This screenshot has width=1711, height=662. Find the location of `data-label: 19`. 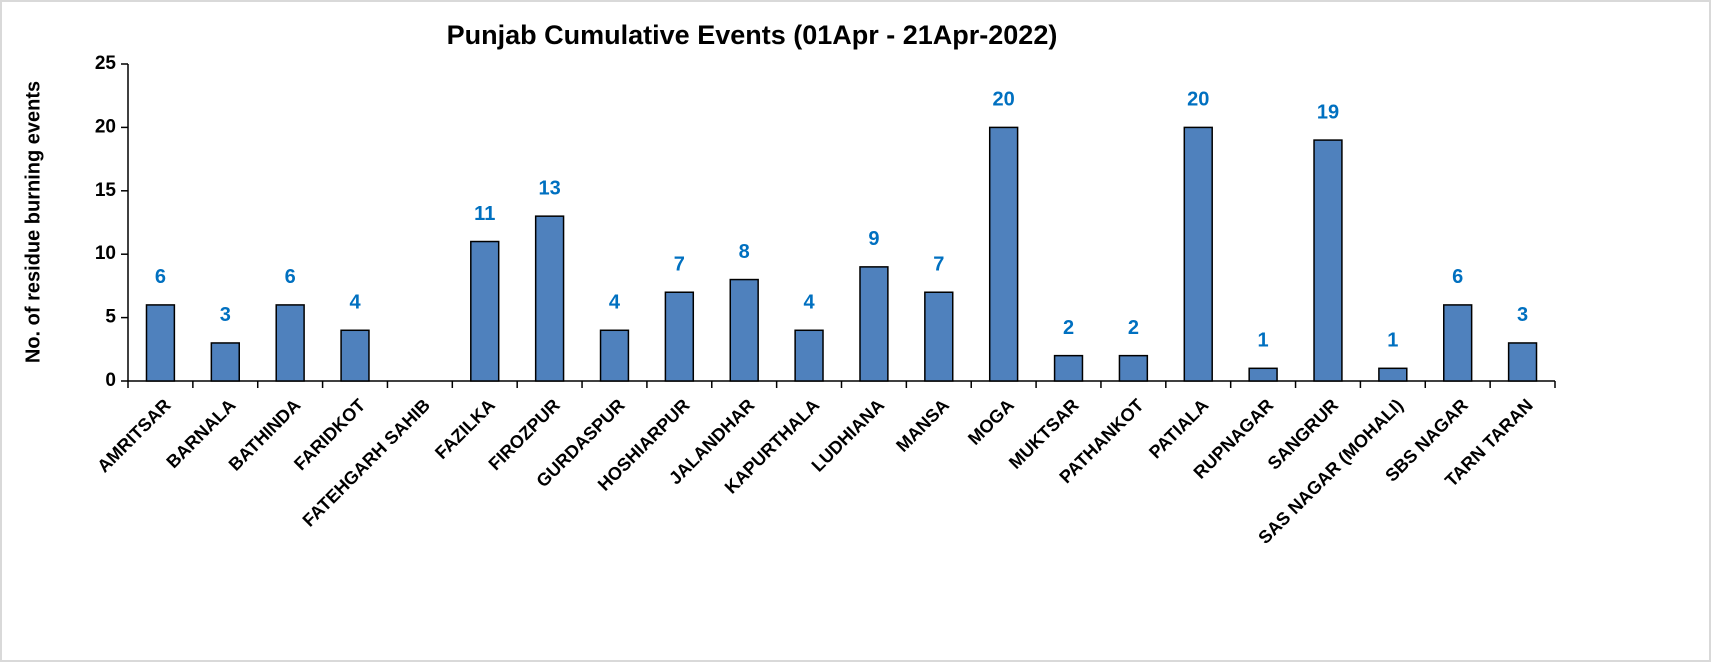

data-label: 19 is located at coordinates (1328, 112).